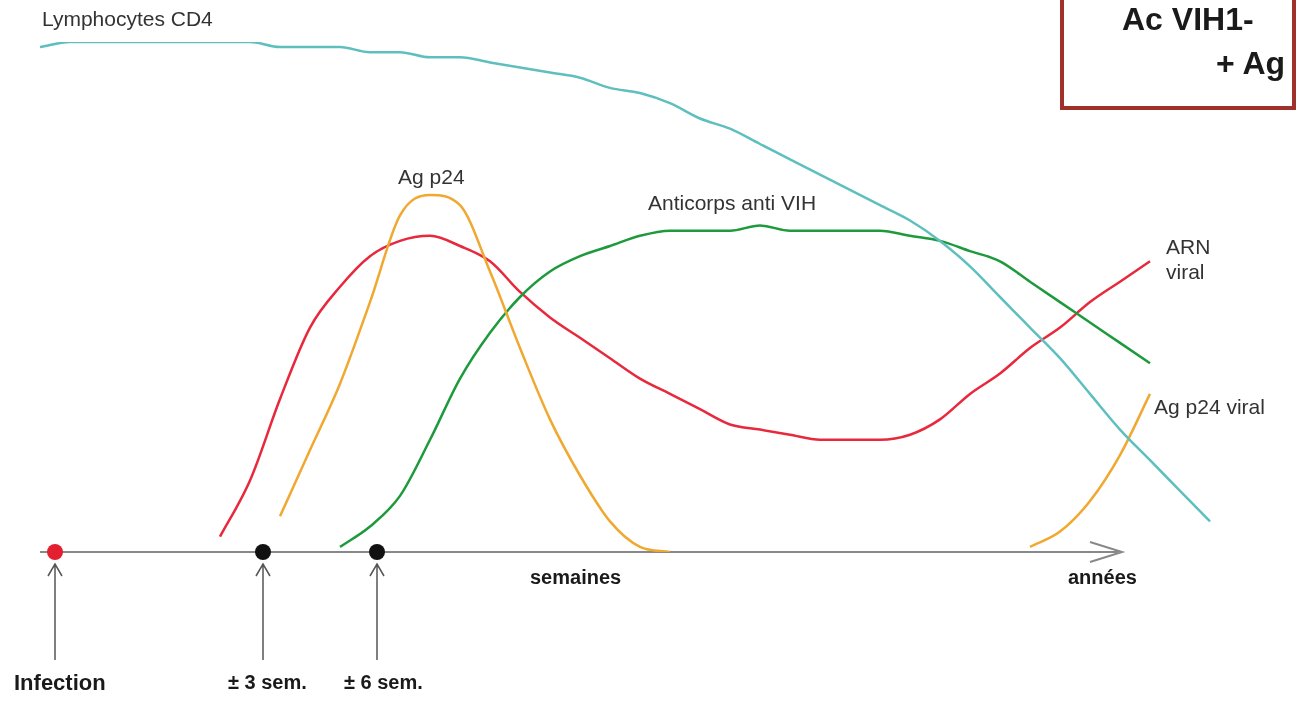 This screenshot has height=702, width=1300. What do you see at coordinates (1189, 259) in the screenshot?
I see `series-label: ARN viral` at bounding box center [1189, 259].